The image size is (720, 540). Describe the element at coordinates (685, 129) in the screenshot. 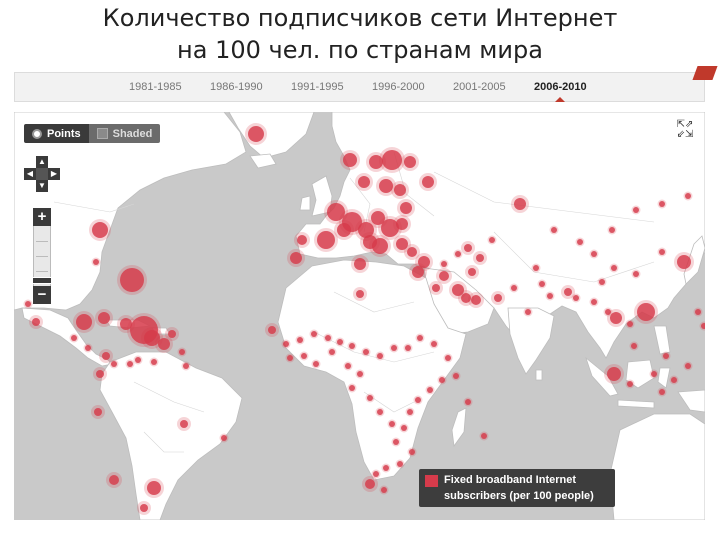

I see `expand-arrows-icon: ⇱⇗ ⇙⇲` at that location.